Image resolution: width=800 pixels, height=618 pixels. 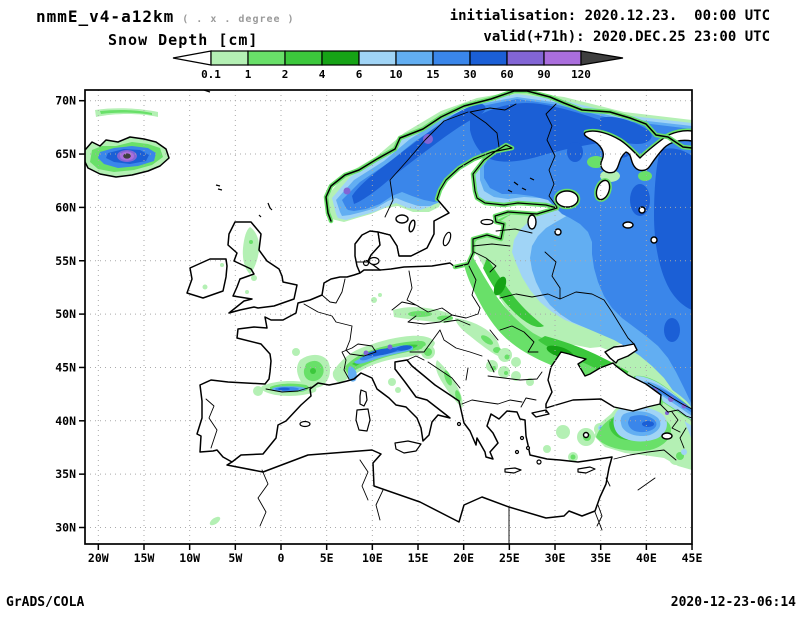 I want to click on y-tick-label: 55N, so click(x=65, y=261).